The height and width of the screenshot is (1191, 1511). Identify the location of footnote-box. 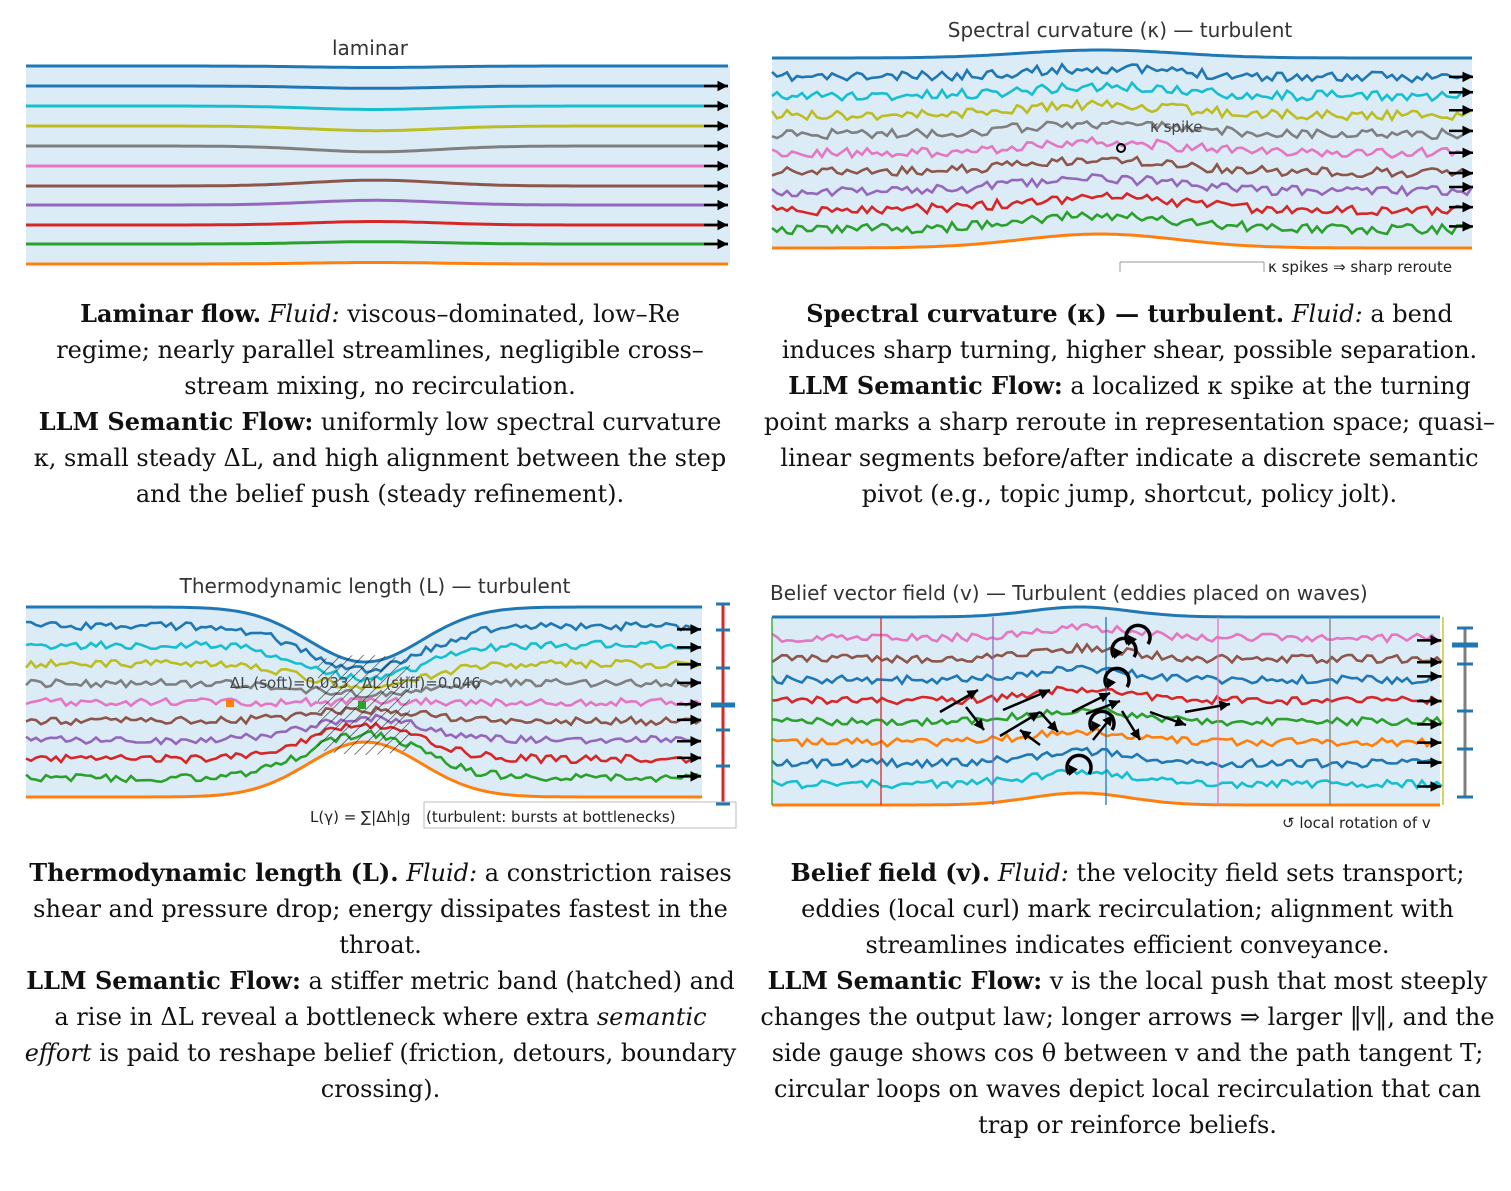
(580, 815).